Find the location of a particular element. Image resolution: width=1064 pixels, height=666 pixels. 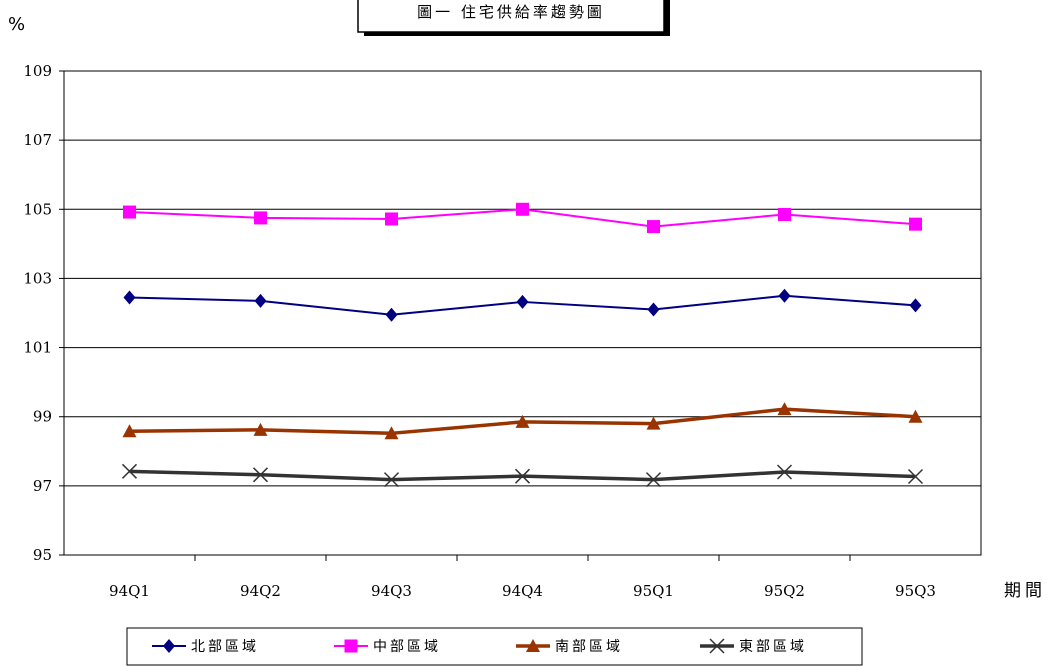

chart-title-box: 圖一 住宅供給率趨勢圖 is located at coordinates (513, 18).